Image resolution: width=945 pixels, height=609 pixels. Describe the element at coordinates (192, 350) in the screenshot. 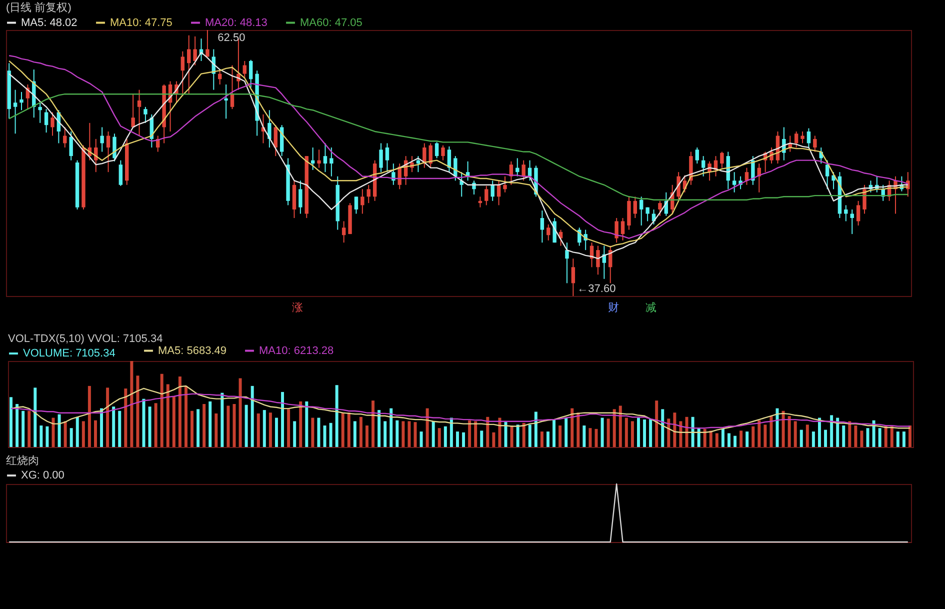

I see `legend-label: MA5: 5683.49` at that location.